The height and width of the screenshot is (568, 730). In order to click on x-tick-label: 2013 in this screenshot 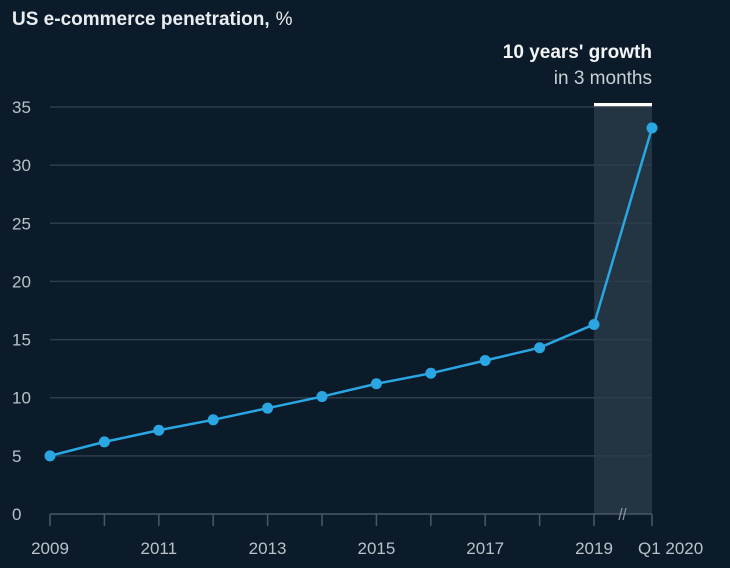, I will do `click(268, 548)`.